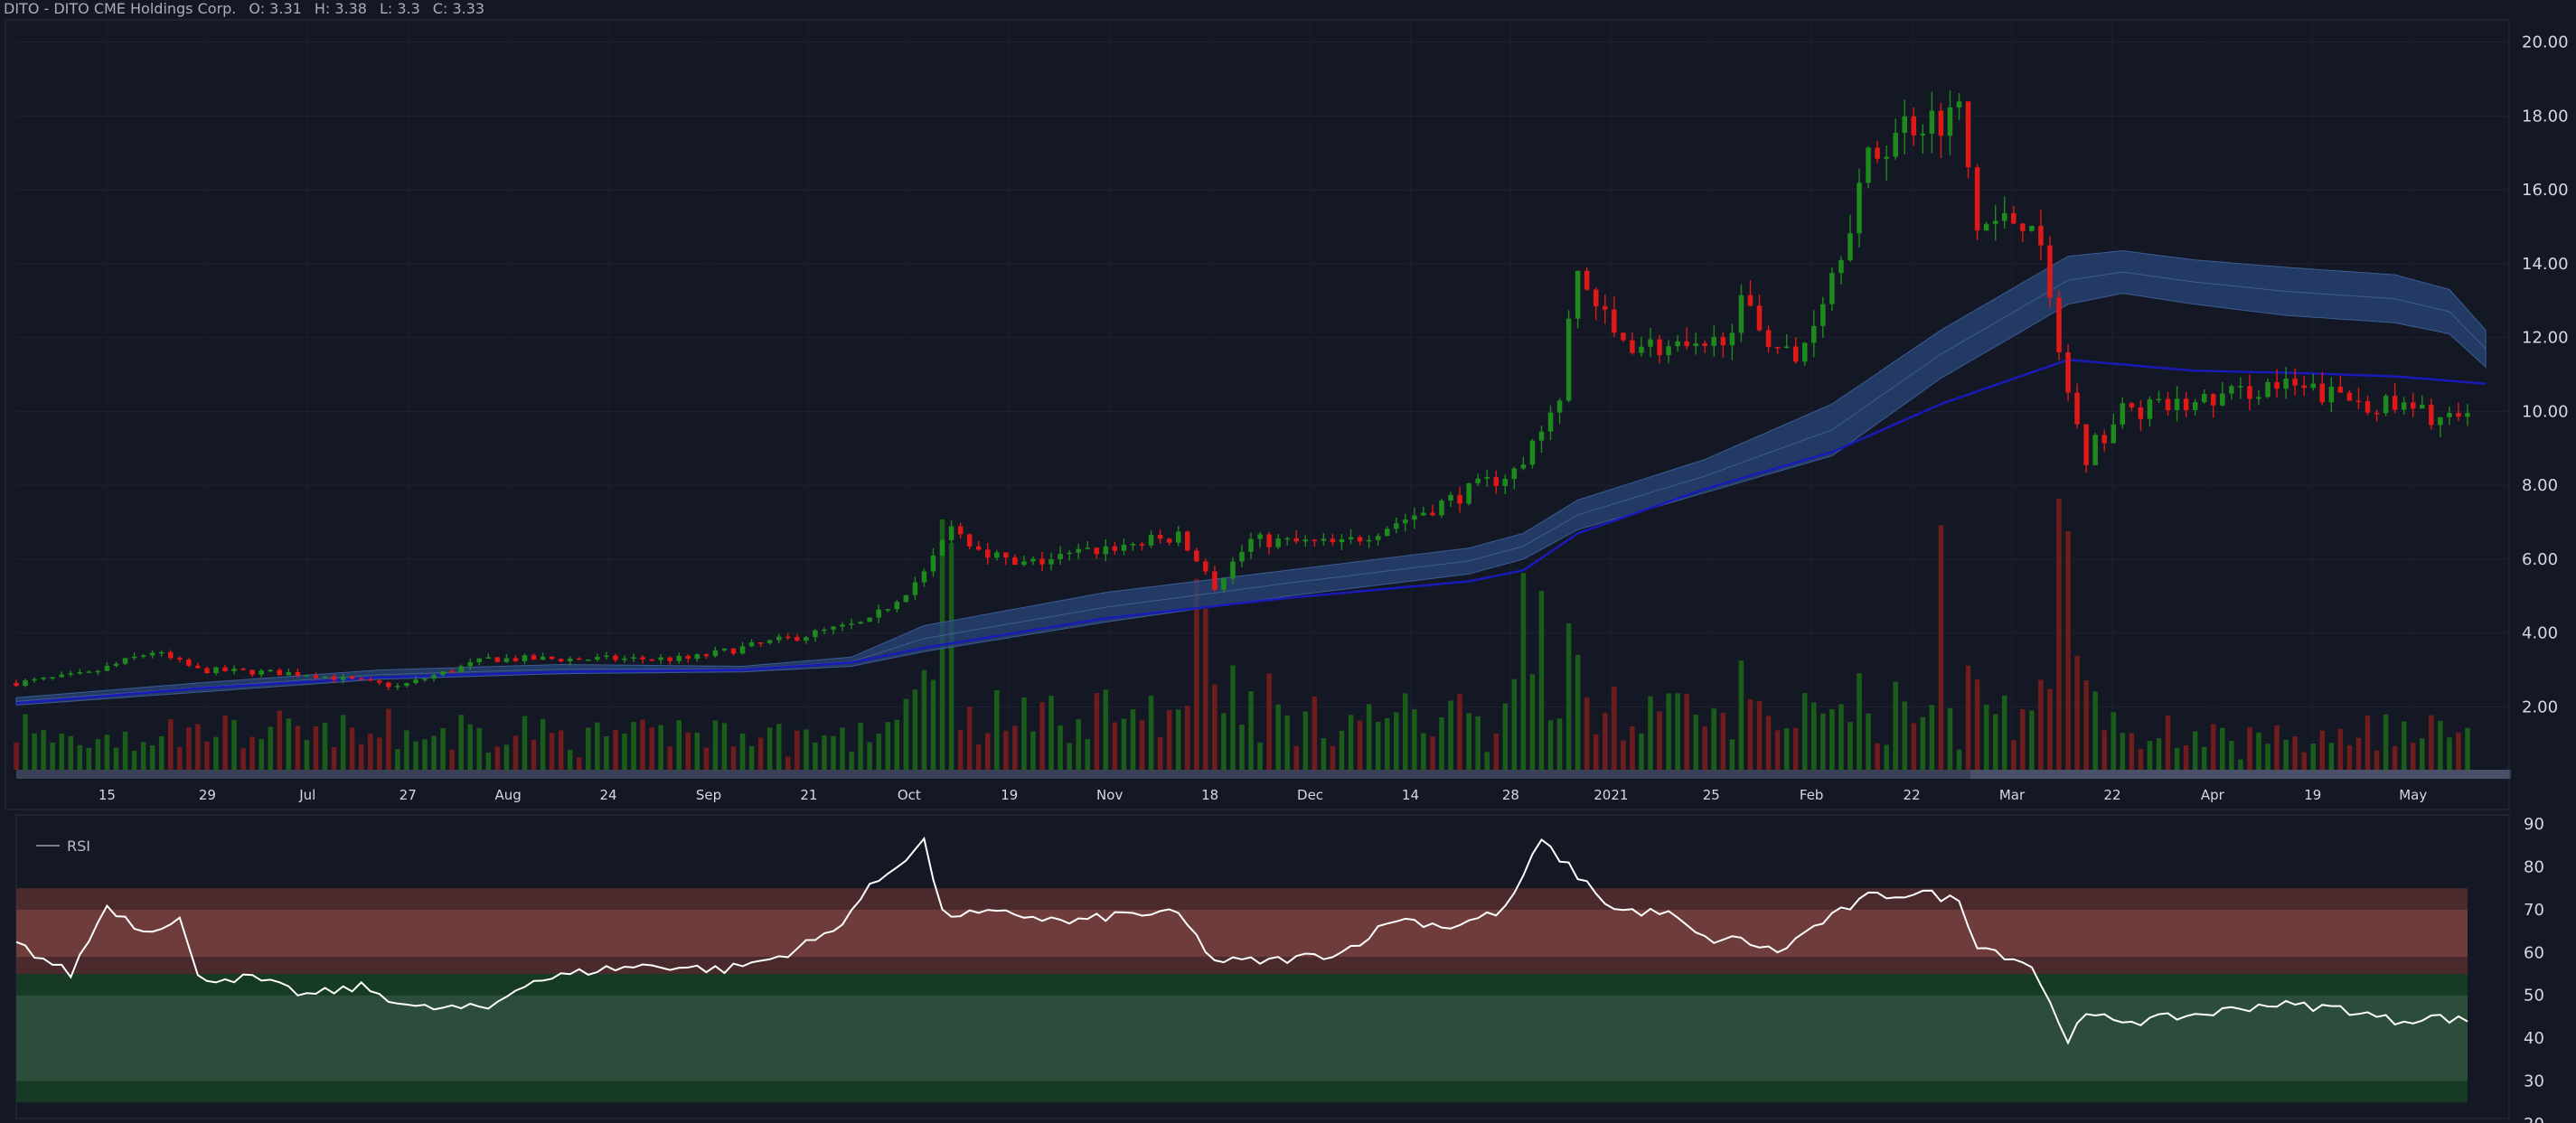 This screenshot has width=2576, height=1123. I want to click on price-tick-label: 8.00, so click(2540, 485).